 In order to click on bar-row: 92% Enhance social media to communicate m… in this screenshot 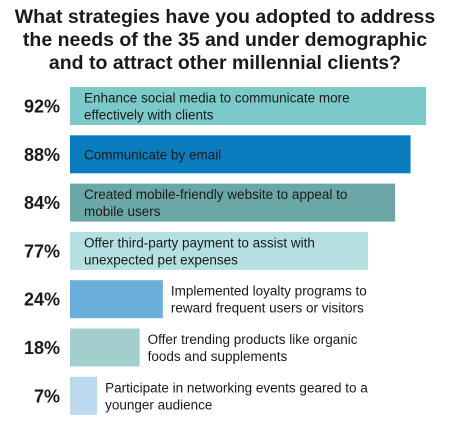, I will do `click(225, 106)`.